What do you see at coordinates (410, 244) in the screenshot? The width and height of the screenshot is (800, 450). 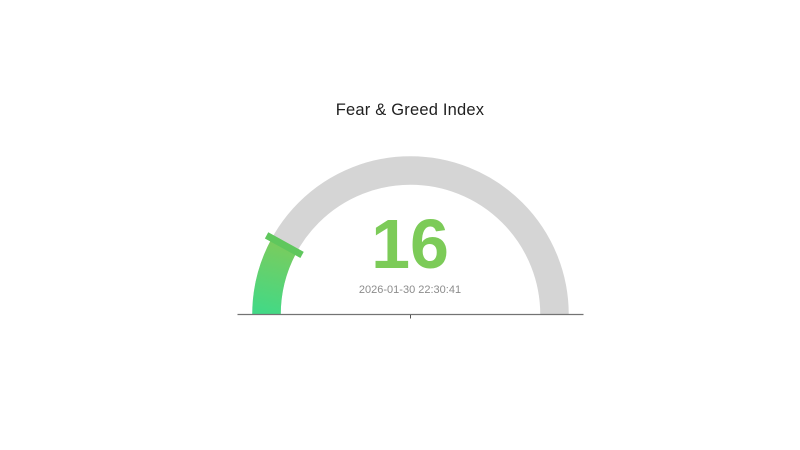 I see `gauge-value-number: 16` at bounding box center [410, 244].